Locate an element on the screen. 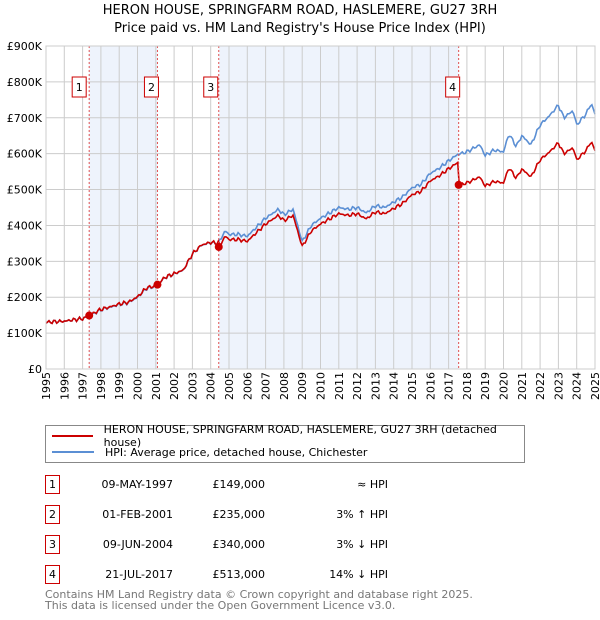 This screenshot has width=600, height=620. x-tick-label: 2007 is located at coordinates (266, 386).